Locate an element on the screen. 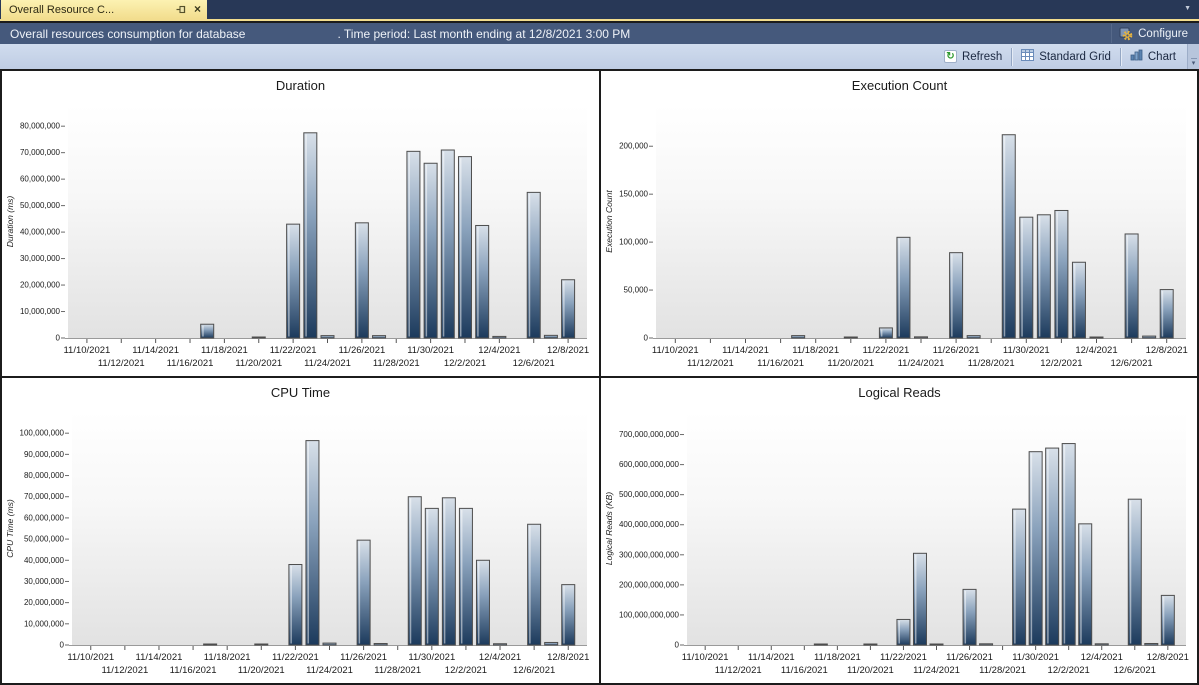 This screenshot has height=685, width=1199. chart-button: Chart is located at coordinates (1153, 57).